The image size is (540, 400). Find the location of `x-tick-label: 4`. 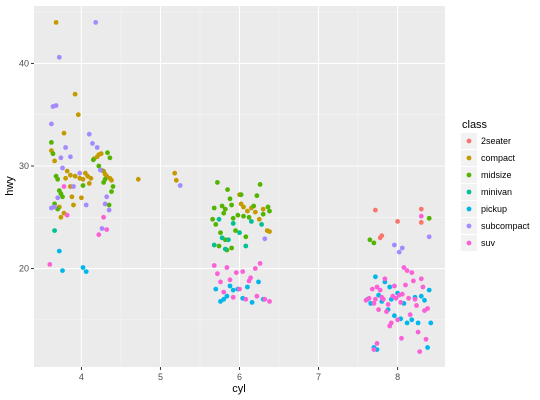

x-tick-label: 4 is located at coordinates (81, 377).